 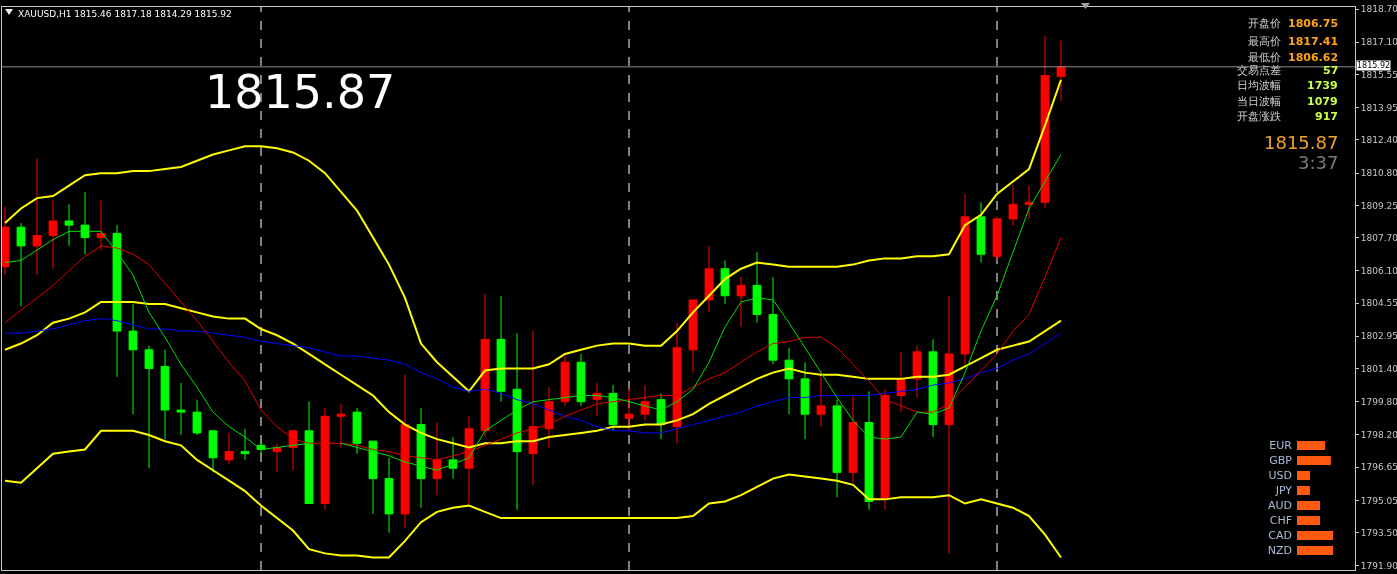 I want to click on ref-line-label: 1815.92, so click(x=1374, y=65).